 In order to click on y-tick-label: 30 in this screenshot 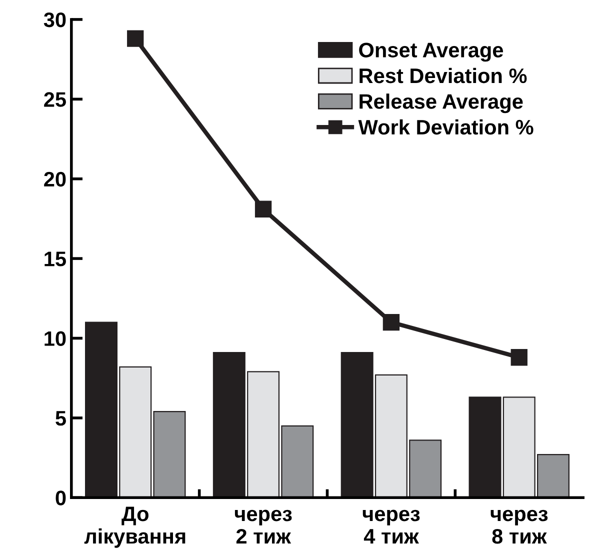, I will do `click(55, 20)`.